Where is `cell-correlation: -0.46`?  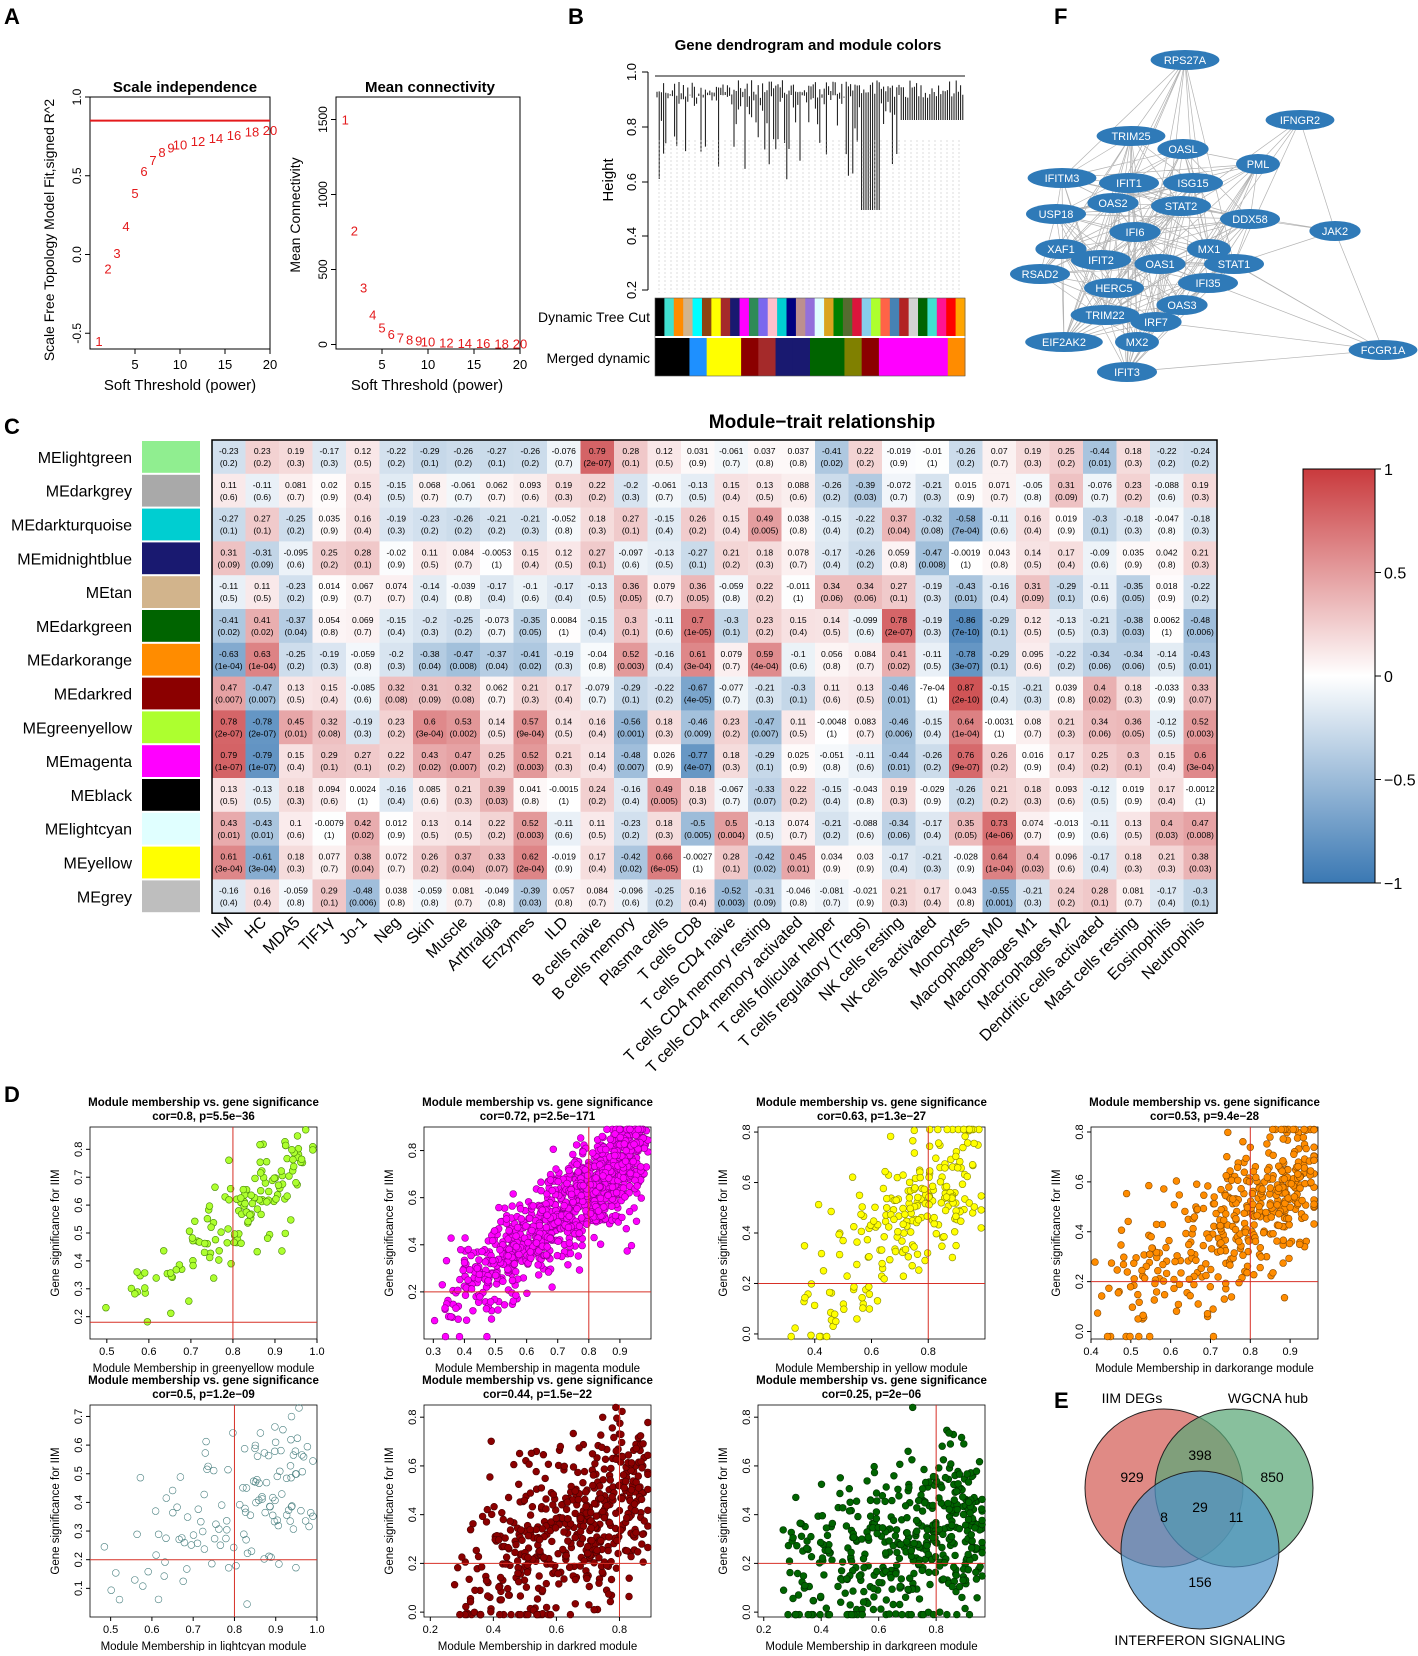 cell-correlation: -0.46 is located at coordinates (899, 721).